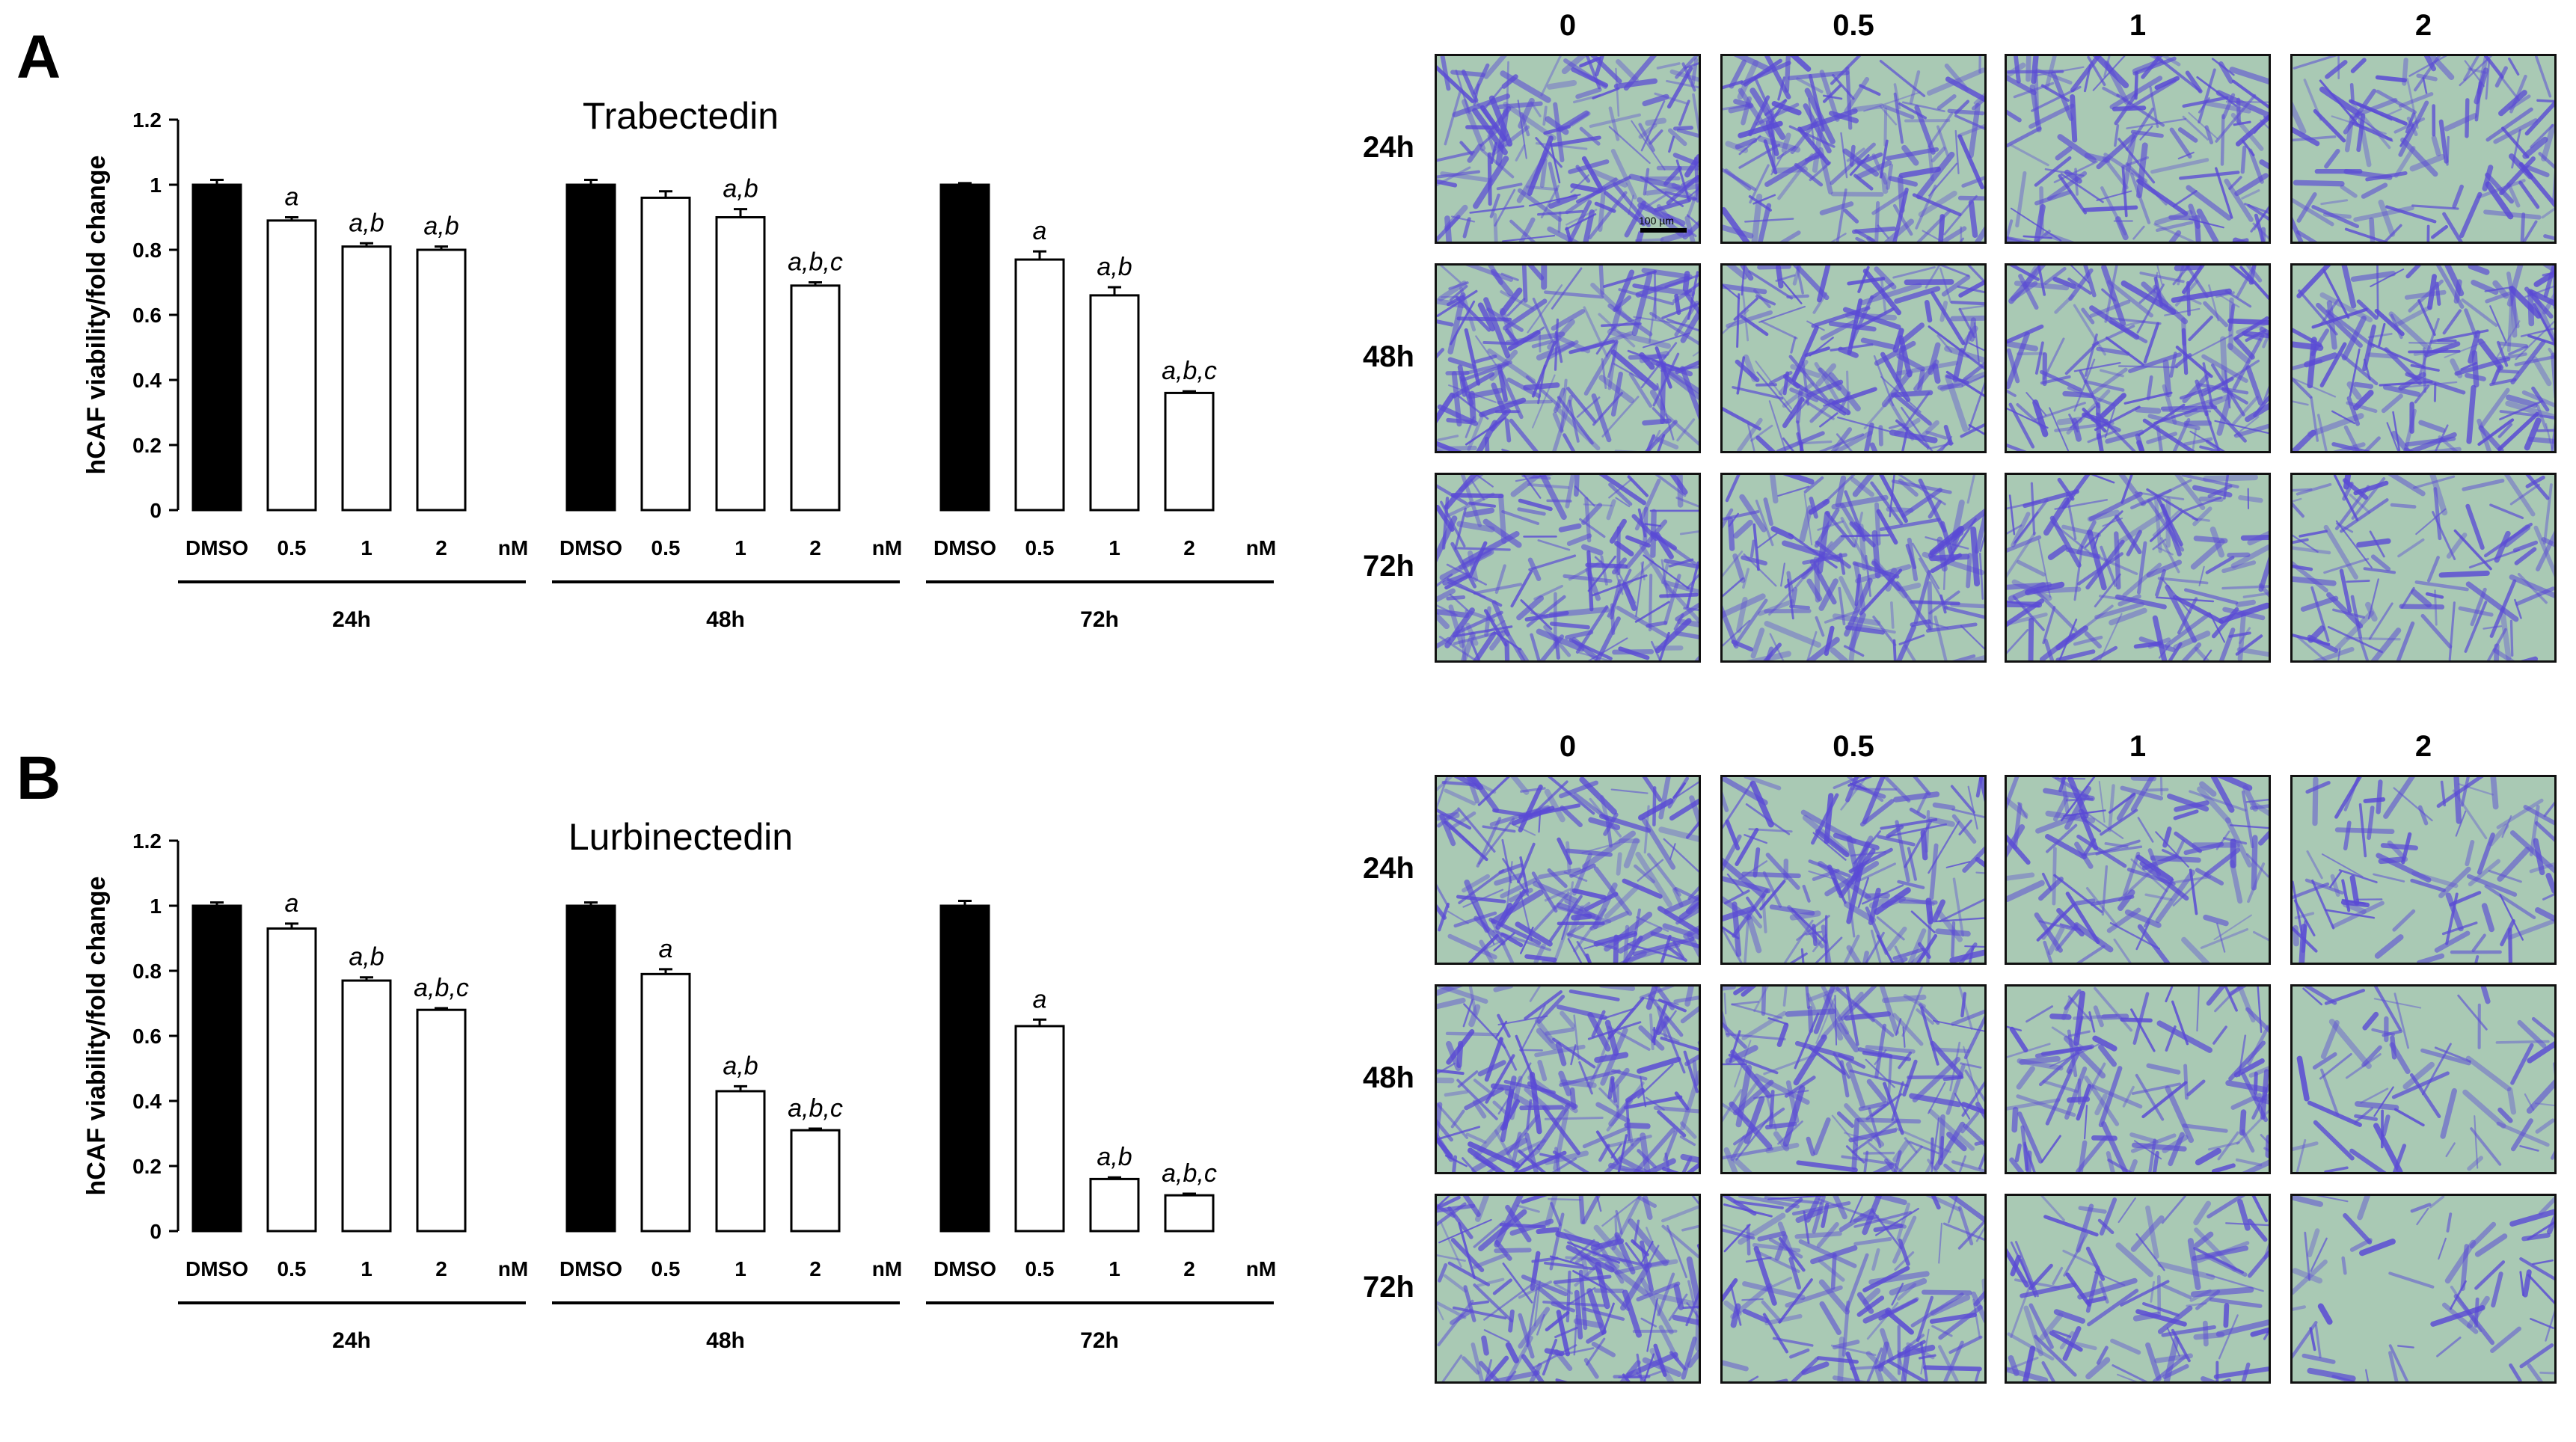 The height and width of the screenshot is (1442, 2576). Describe the element at coordinates (1656, 221) in the screenshot. I see `scale-bar-label: 100 µm` at that location.